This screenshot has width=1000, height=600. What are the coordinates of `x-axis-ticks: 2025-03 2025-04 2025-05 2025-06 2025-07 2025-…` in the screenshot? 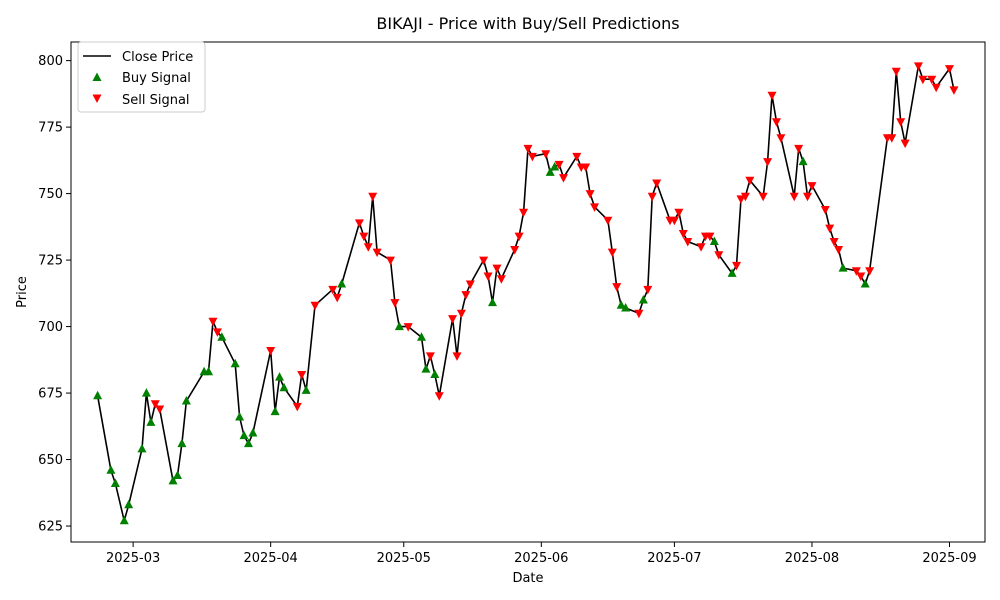 It's located at (541, 554).